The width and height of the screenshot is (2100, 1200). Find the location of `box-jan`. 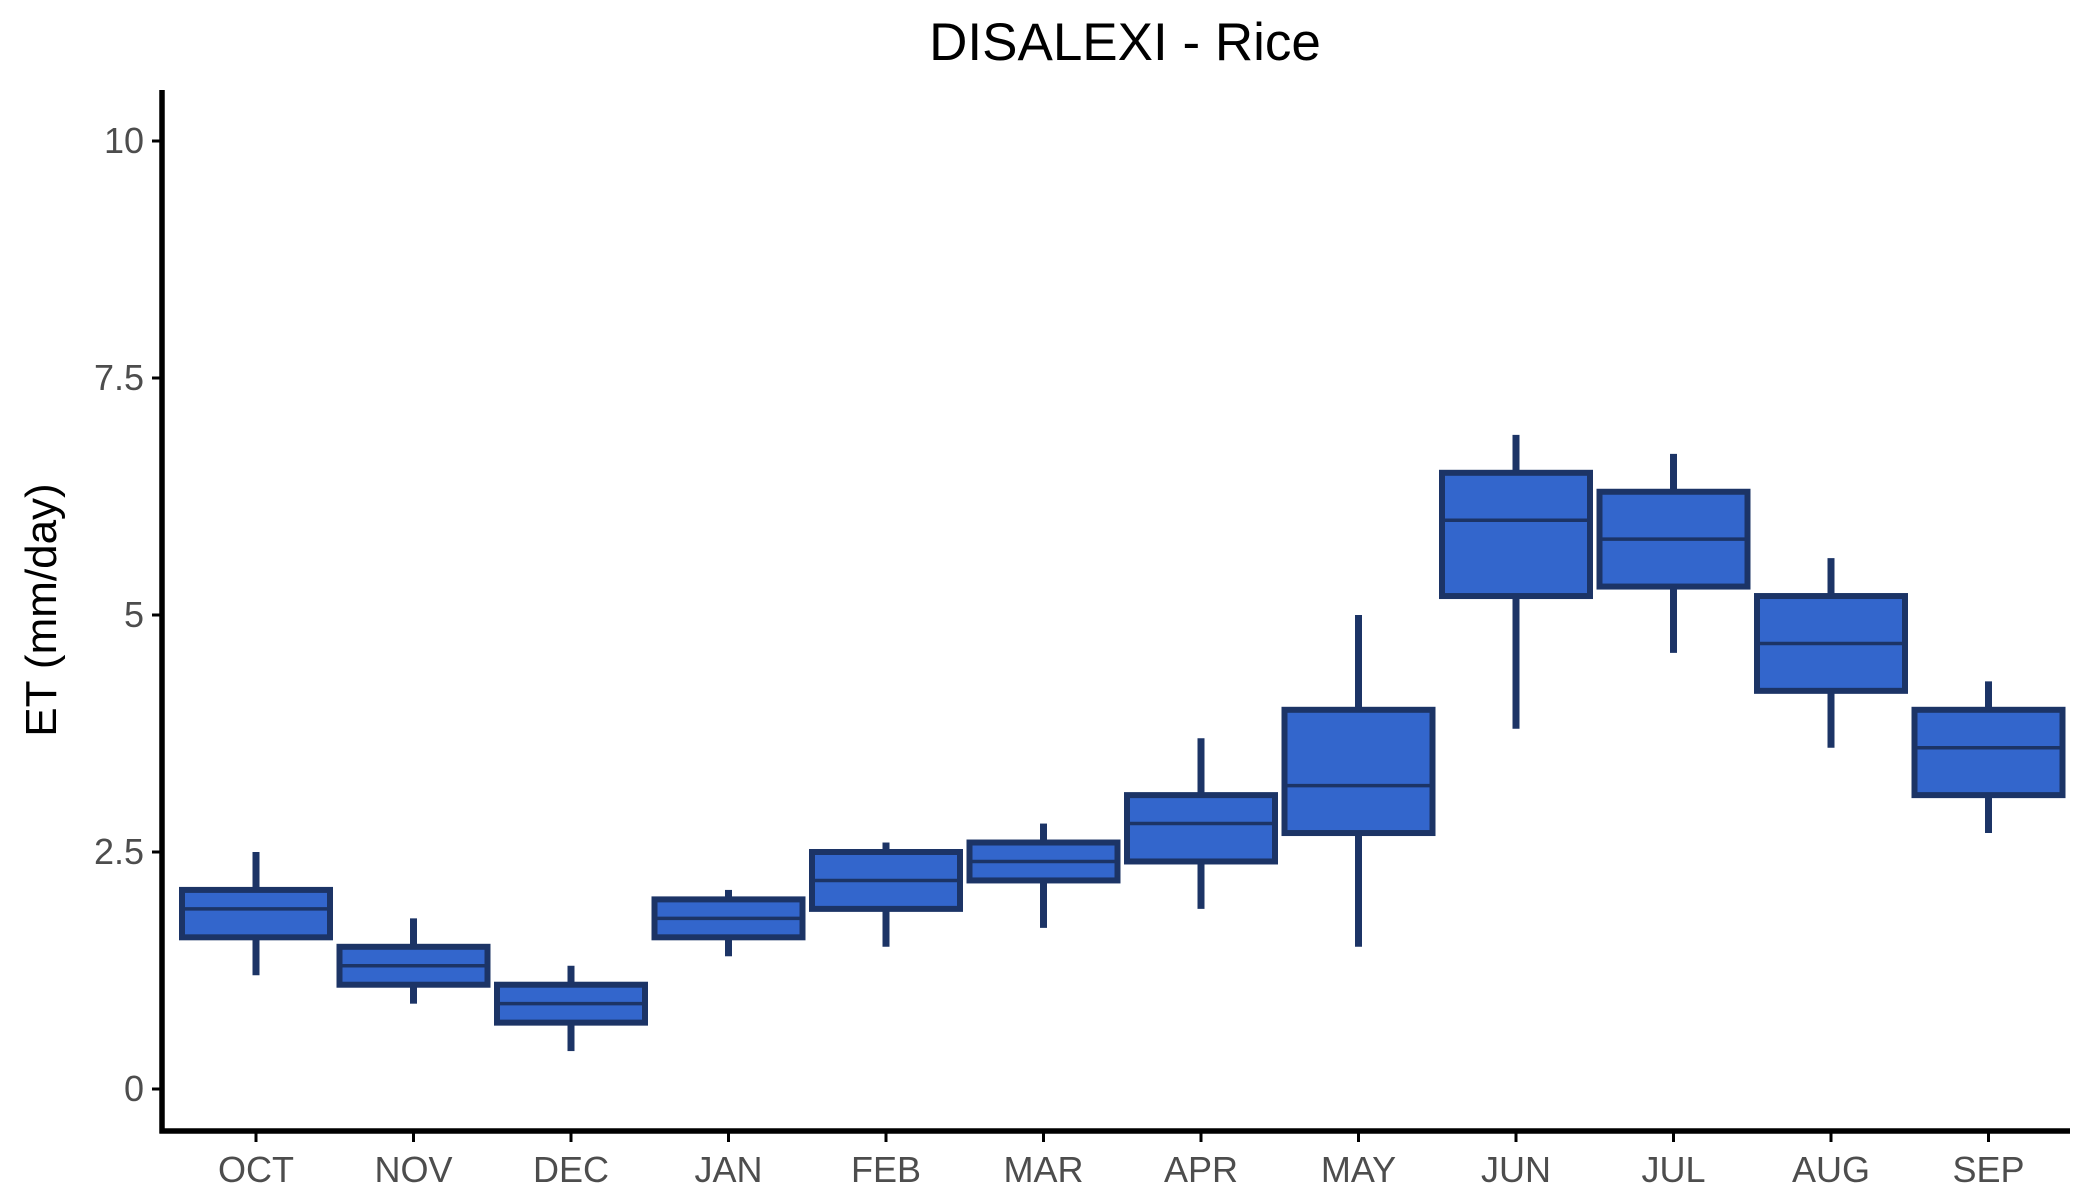

box-jan is located at coordinates (728, 923).